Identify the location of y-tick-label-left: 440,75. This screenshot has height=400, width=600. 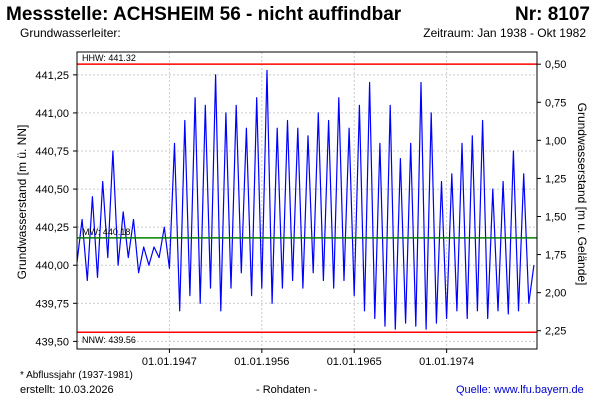
(52, 152).